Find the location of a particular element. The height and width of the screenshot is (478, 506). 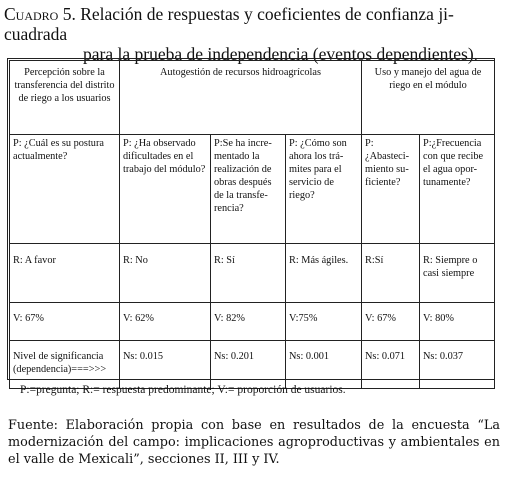

proportion-cell: V: 80% is located at coordinates (457, 321).